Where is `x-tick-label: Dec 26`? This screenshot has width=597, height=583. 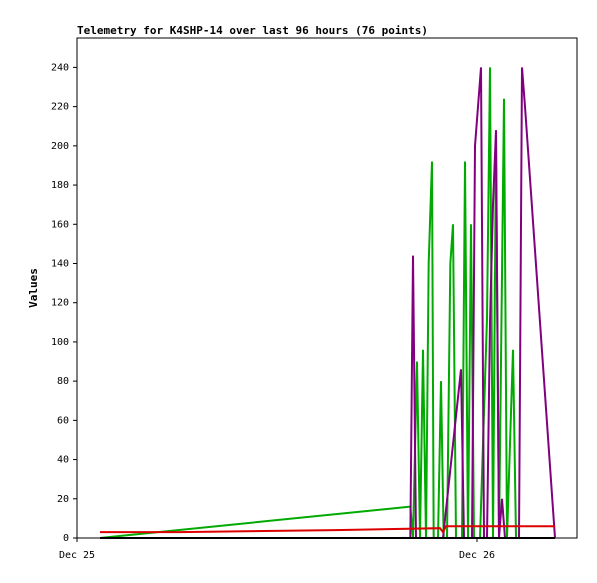
x-tick-label: Dec 26 is located at coordinates (477, 555).